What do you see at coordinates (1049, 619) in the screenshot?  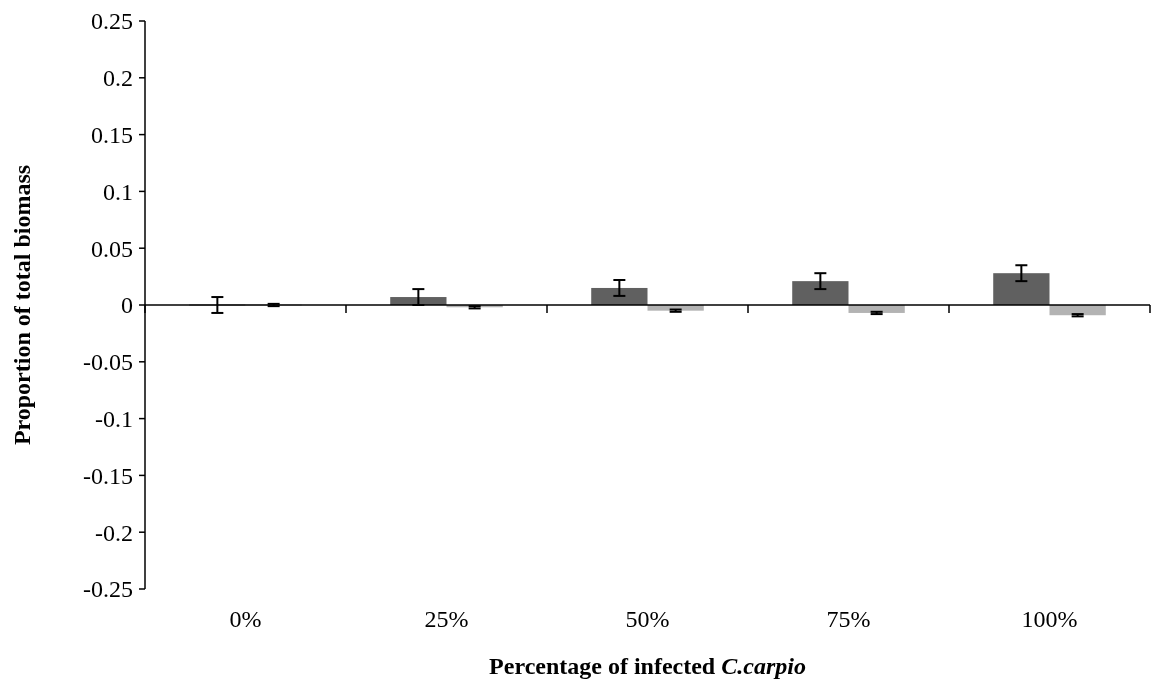 I see `x-tick-label: 100%` at bounding box center [1049, 619].